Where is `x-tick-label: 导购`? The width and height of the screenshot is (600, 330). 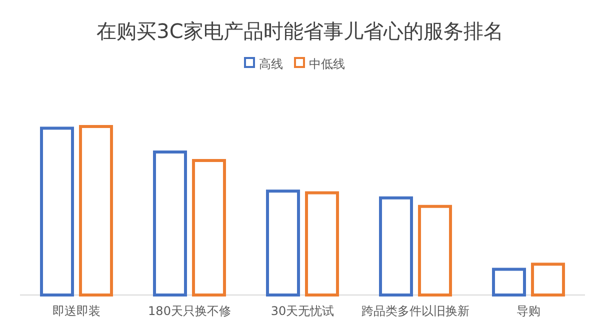
x-tick-label: 导购 is located at coordinates (528, 311).